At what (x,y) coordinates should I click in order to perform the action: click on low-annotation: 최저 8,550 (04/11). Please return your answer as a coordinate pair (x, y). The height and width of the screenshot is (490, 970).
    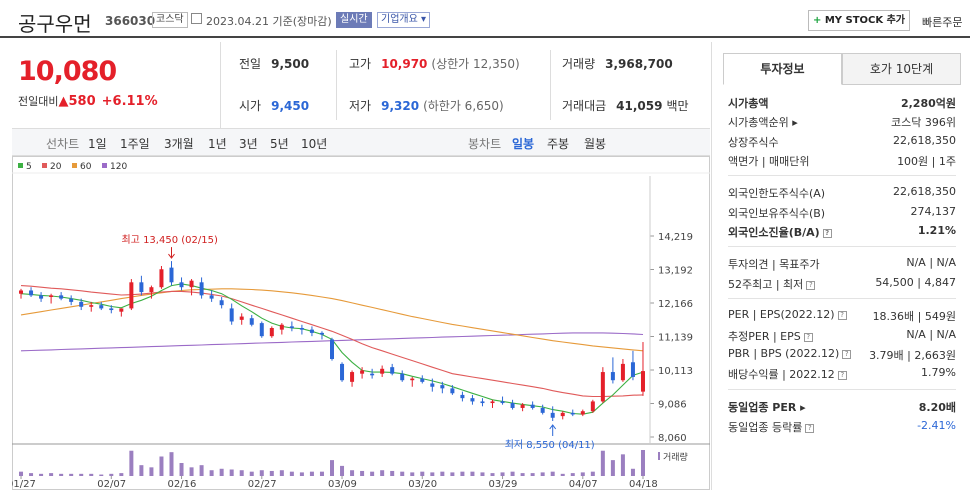
    Looking at the image, I should click on (550, 445).